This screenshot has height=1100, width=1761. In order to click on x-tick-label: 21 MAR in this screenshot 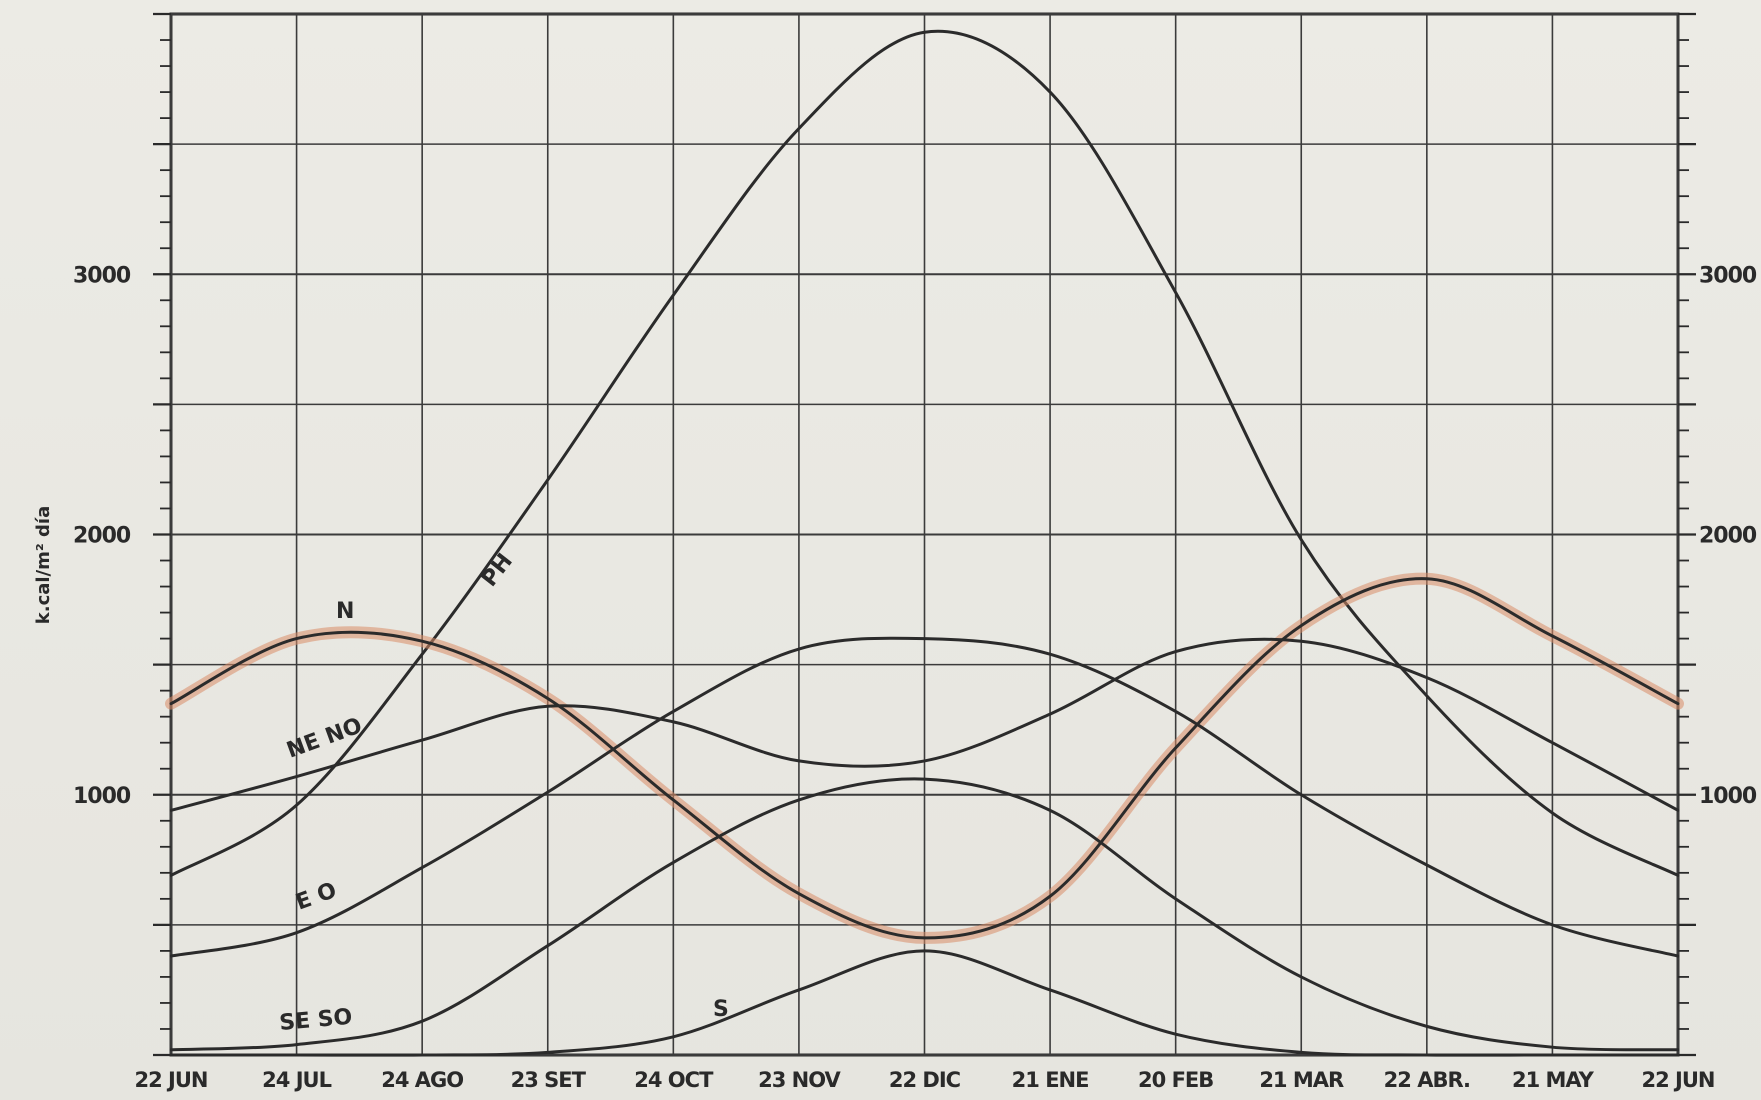, I will do `click(1301, 1080)`.